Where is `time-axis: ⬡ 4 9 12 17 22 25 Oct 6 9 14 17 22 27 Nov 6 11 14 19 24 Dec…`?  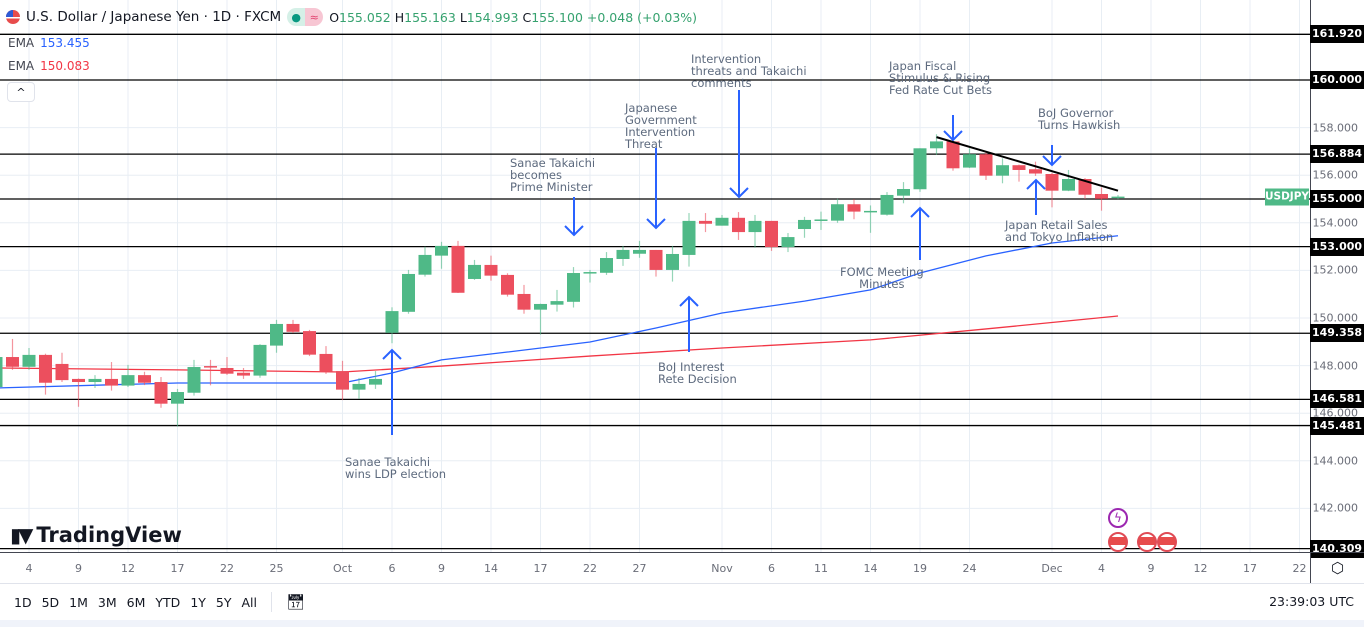
time-axis: ⬡ 4 9 12 17 22 25 Oct 6 9 14 17 22 27 Nov 6 11 14 19 24 Dec… is located at coordinates (682, 568).